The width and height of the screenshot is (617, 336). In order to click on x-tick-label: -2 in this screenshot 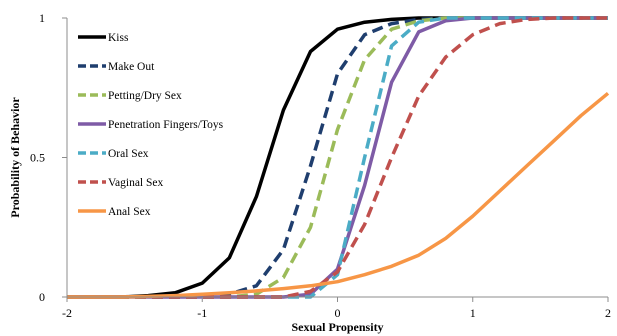, I will do `click(67, 313)`.